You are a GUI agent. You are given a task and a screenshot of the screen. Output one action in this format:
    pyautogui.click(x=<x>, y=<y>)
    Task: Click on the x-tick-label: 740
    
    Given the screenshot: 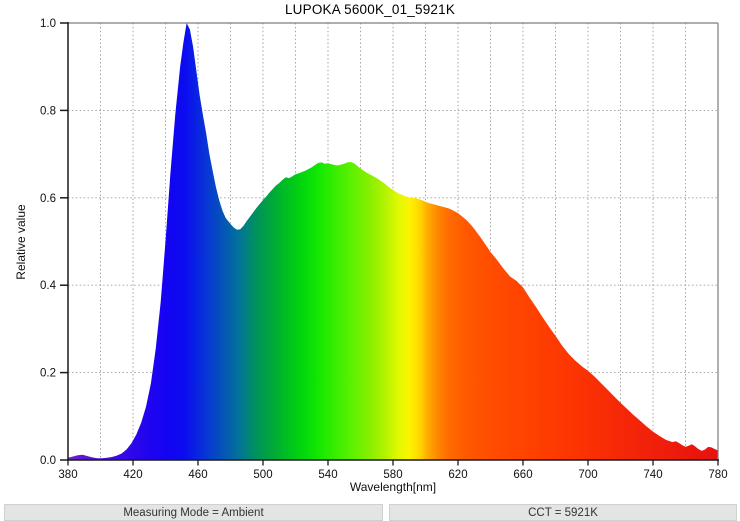 What is the action you would take?
    pyautogui.click(x=652, y=473)
    